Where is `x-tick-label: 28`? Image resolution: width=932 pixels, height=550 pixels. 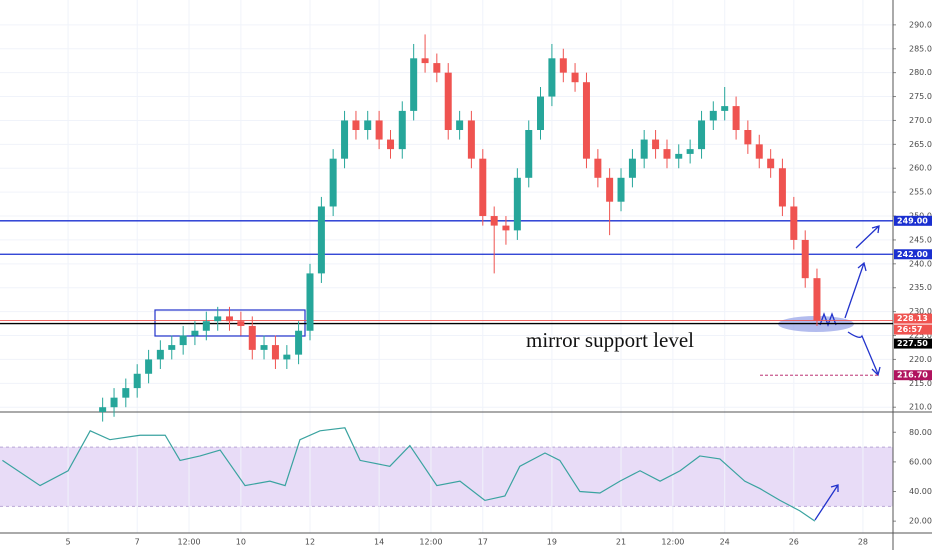 x-tick-label: 28 is located at coordinates (863, 542).